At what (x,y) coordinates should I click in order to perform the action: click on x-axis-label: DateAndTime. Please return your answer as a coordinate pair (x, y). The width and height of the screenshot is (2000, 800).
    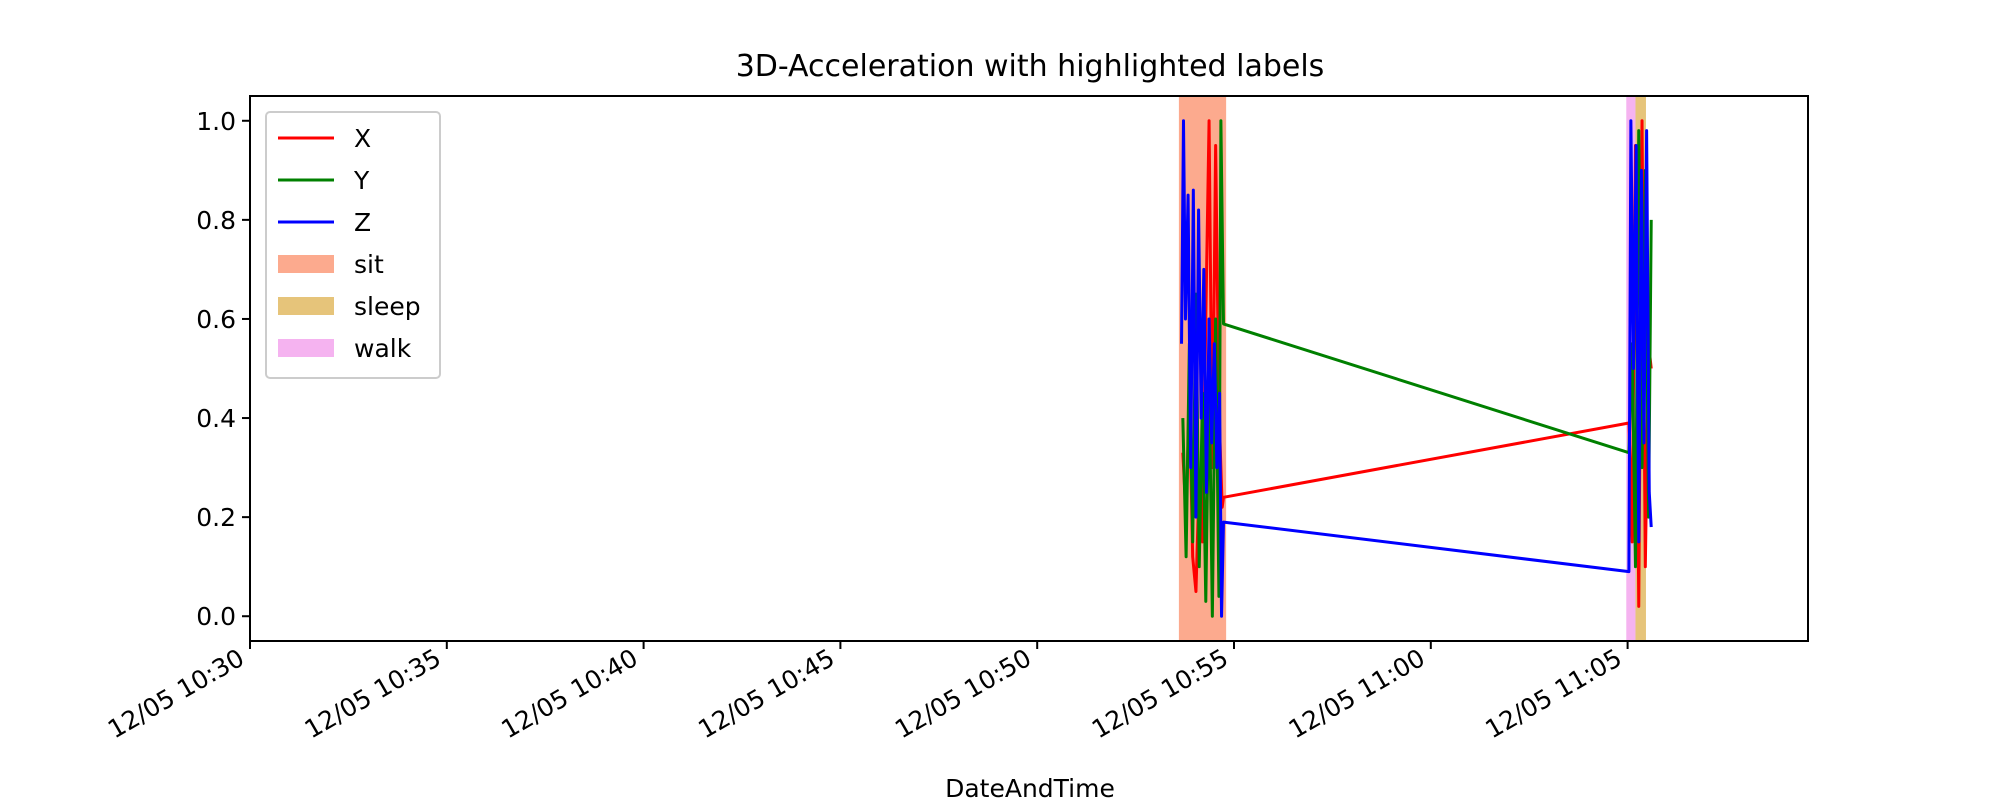
    Looking at the image, I should click on (1030, 787).